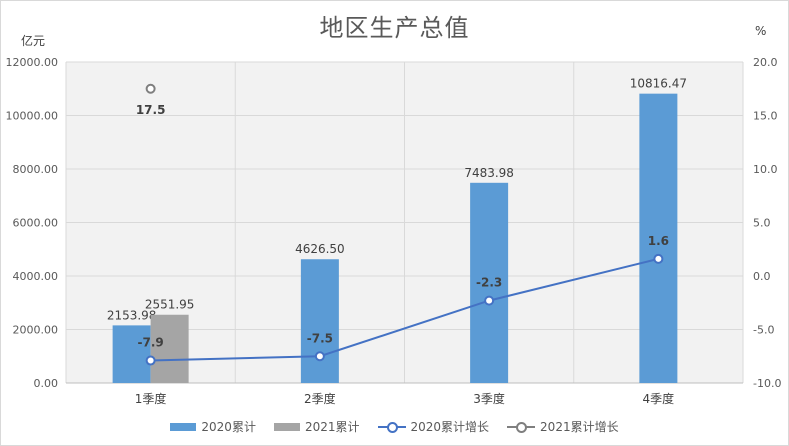 The height and width of the screenshot is (446, 789). I want to click on legend-label-2021-line: 2021累计增长, so click(579, 427).